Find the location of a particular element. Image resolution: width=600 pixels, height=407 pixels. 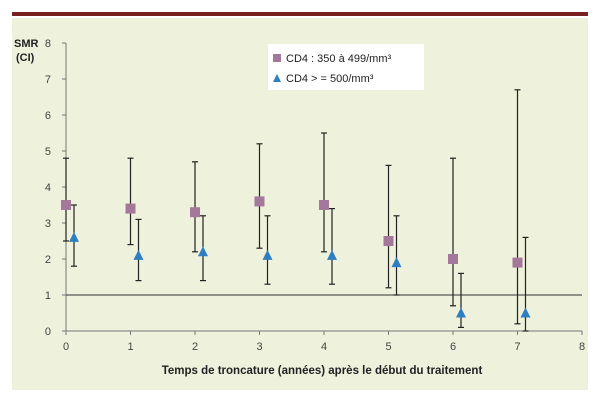

legend-entry-2: CD4 > = 500/mm³ is located at coordinates (330, 79).